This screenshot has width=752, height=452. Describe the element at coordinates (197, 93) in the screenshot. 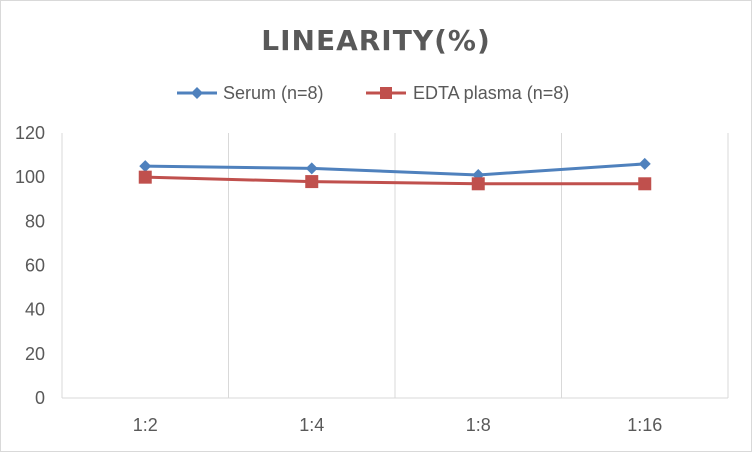

I see `legend-serum-diamond-icon` at that location.